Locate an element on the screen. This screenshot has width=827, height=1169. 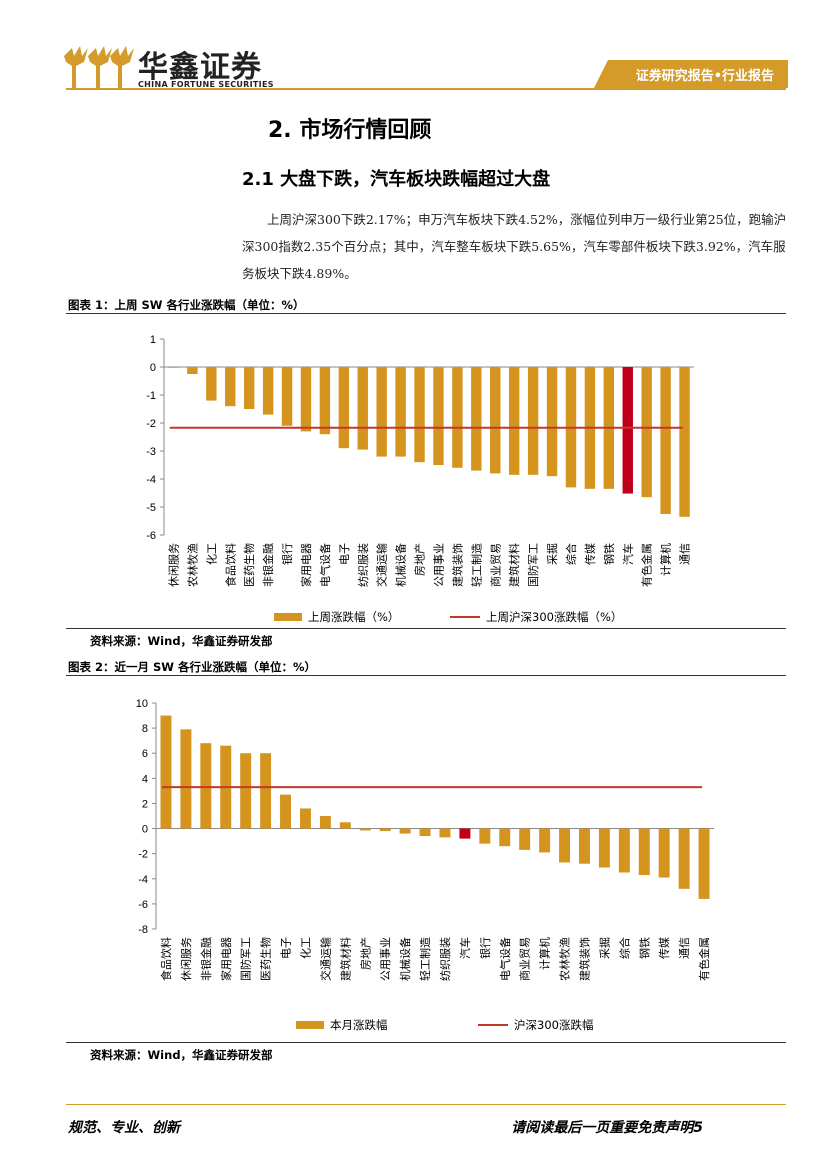
chart2-category-label: 有色金属 is located at coordinates (704, 959).